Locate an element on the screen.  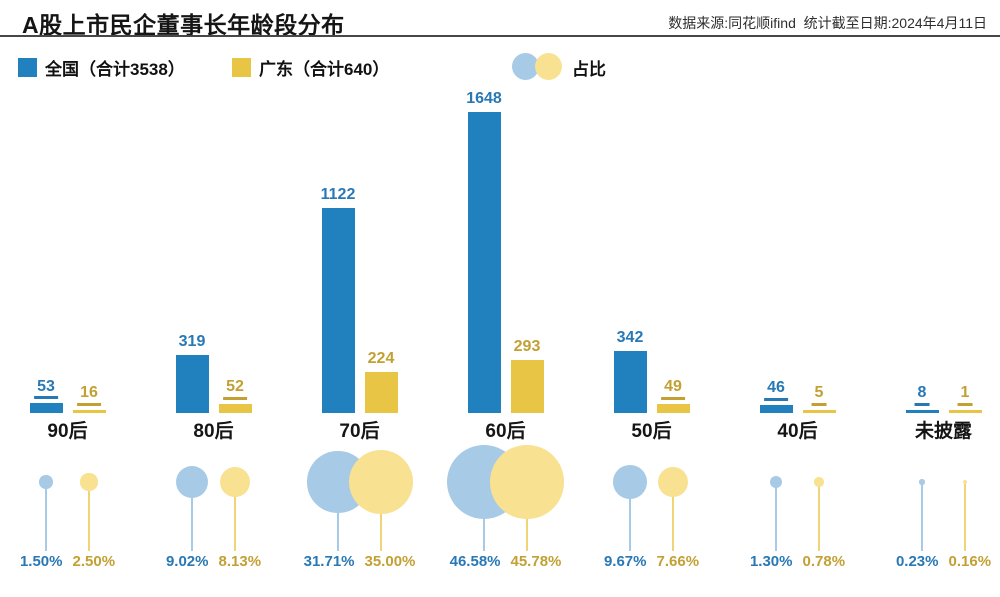
pct-label-guangdong: 0.16% is located at coordinates (970, 561).